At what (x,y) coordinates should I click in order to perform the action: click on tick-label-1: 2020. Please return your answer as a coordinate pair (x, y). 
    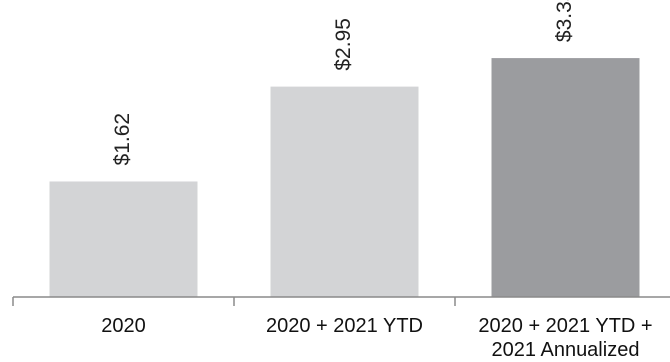
    Looking at the image, I should click on (123, 326).